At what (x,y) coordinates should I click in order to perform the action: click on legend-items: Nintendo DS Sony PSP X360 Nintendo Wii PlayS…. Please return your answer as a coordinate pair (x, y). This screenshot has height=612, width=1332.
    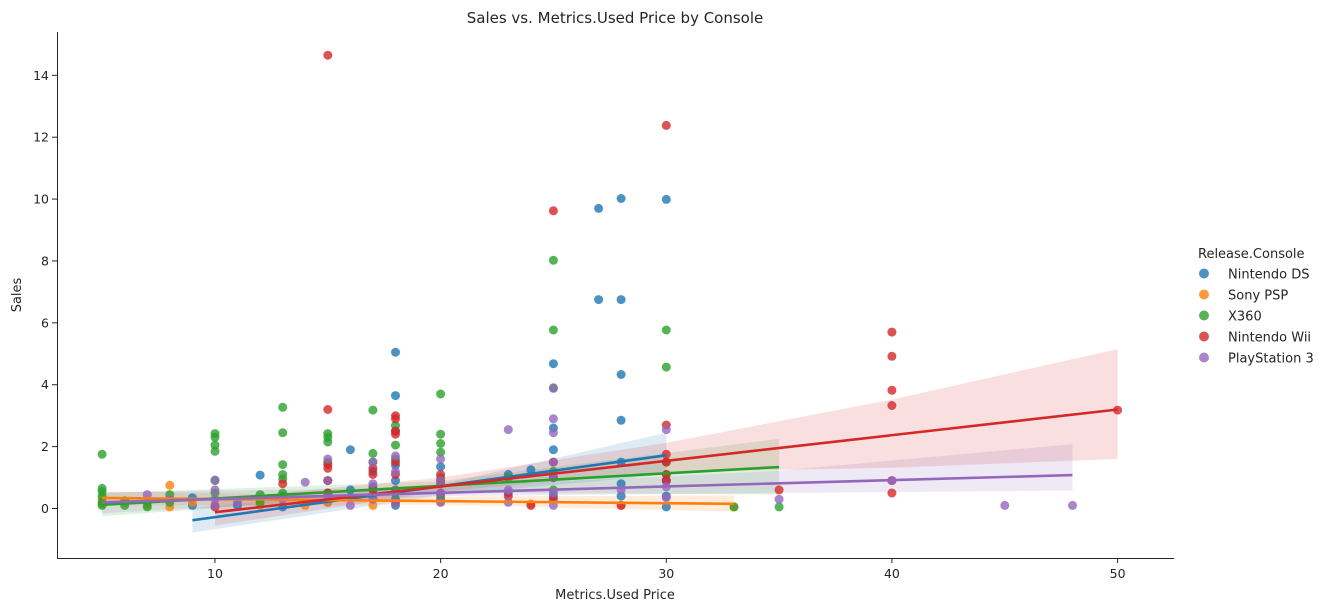
    Looking at the image, I should click on (1256, 317).